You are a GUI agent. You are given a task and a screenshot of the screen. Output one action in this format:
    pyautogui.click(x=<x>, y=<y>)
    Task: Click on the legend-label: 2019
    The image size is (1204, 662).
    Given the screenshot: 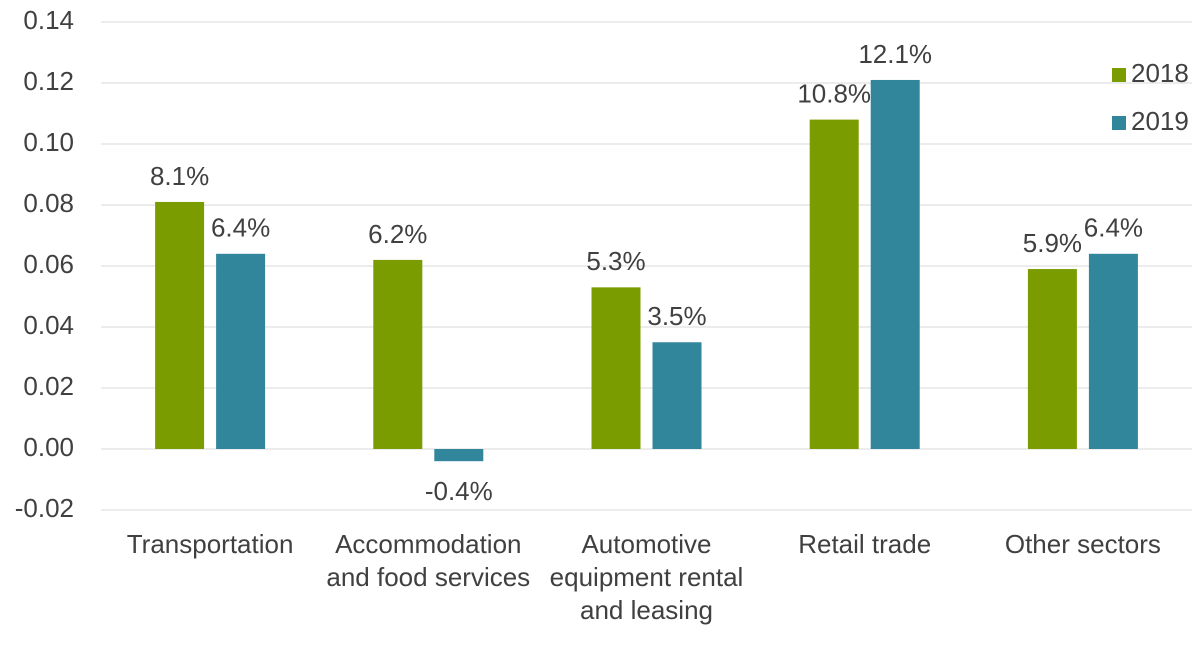 What is the action you would take?
    pyautogui.click(x=1160, y=121)
    